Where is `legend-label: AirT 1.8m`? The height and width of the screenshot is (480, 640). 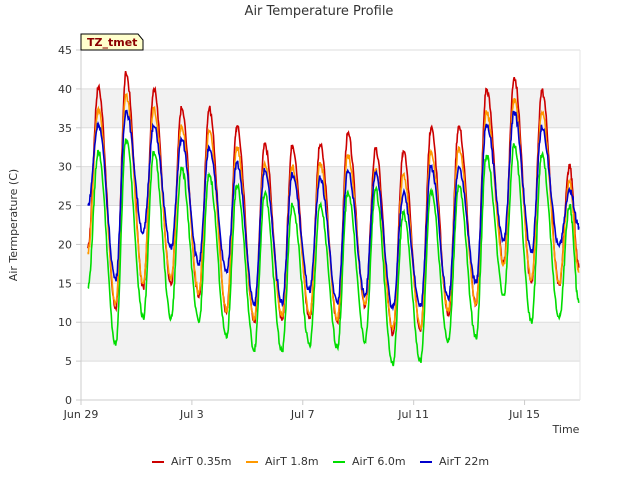 legend-label: AirT 1.8m is located at coordinates (292, 461).